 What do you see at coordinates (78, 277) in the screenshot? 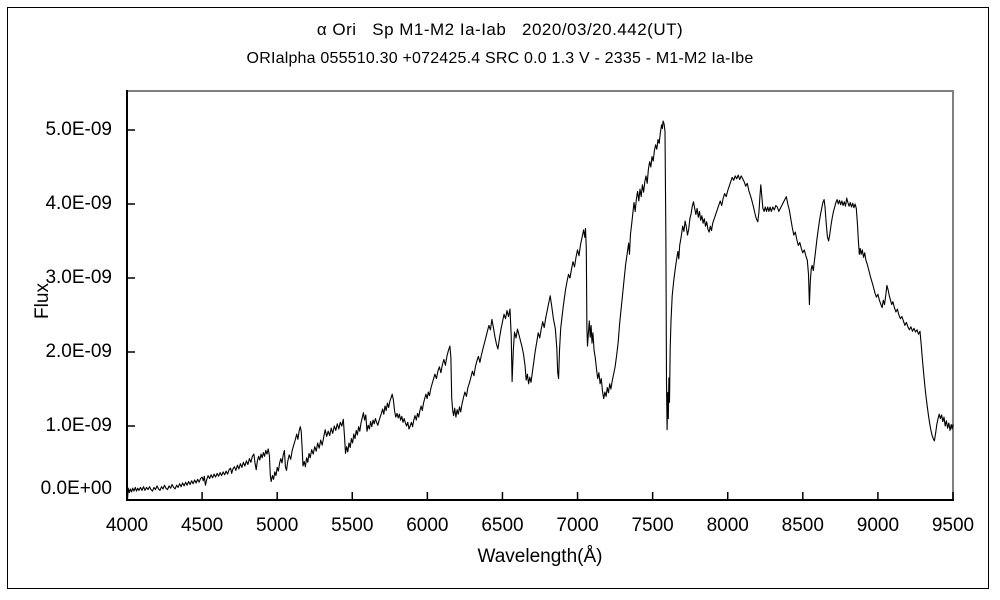
I see `y-tick-label: 3.0E-09` at bounding box center [78, 277].